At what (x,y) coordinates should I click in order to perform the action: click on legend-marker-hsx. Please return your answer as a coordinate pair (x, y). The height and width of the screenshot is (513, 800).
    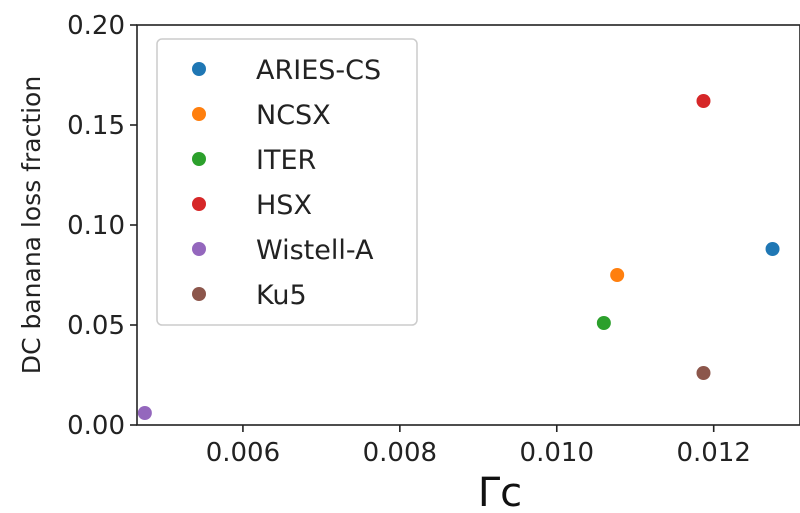
    Looking at the image, I should click on (199, 204).